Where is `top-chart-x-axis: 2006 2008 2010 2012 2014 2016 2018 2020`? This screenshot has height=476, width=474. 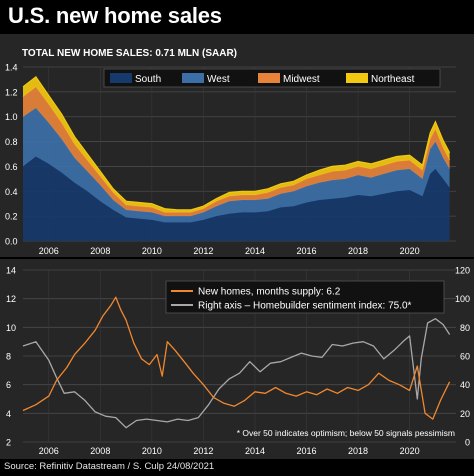
top-chart-x-axis: 2006 2008 2010 2012 2014 2016 2018 2020 is located at coordinates (229, 251).